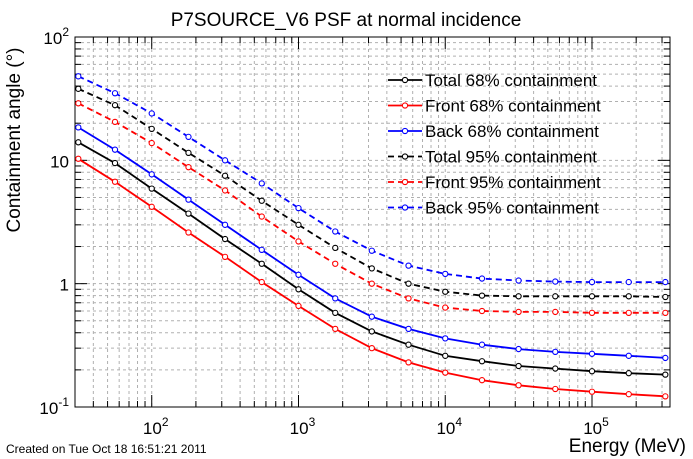 The width and height of the screenshot is (693, 459). What do you see at coordinates (512, 131) in the screenshot?
I see `legend-label: Back 68% containment` at bounding box center [512, 131].